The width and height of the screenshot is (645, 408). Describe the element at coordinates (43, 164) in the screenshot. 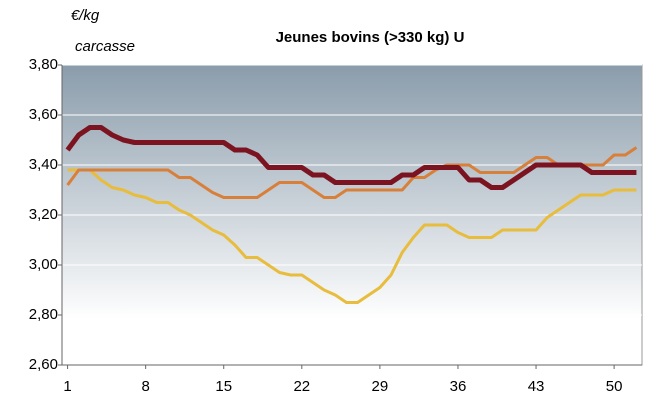

I see `y-tick-label: 3,40` at that location.